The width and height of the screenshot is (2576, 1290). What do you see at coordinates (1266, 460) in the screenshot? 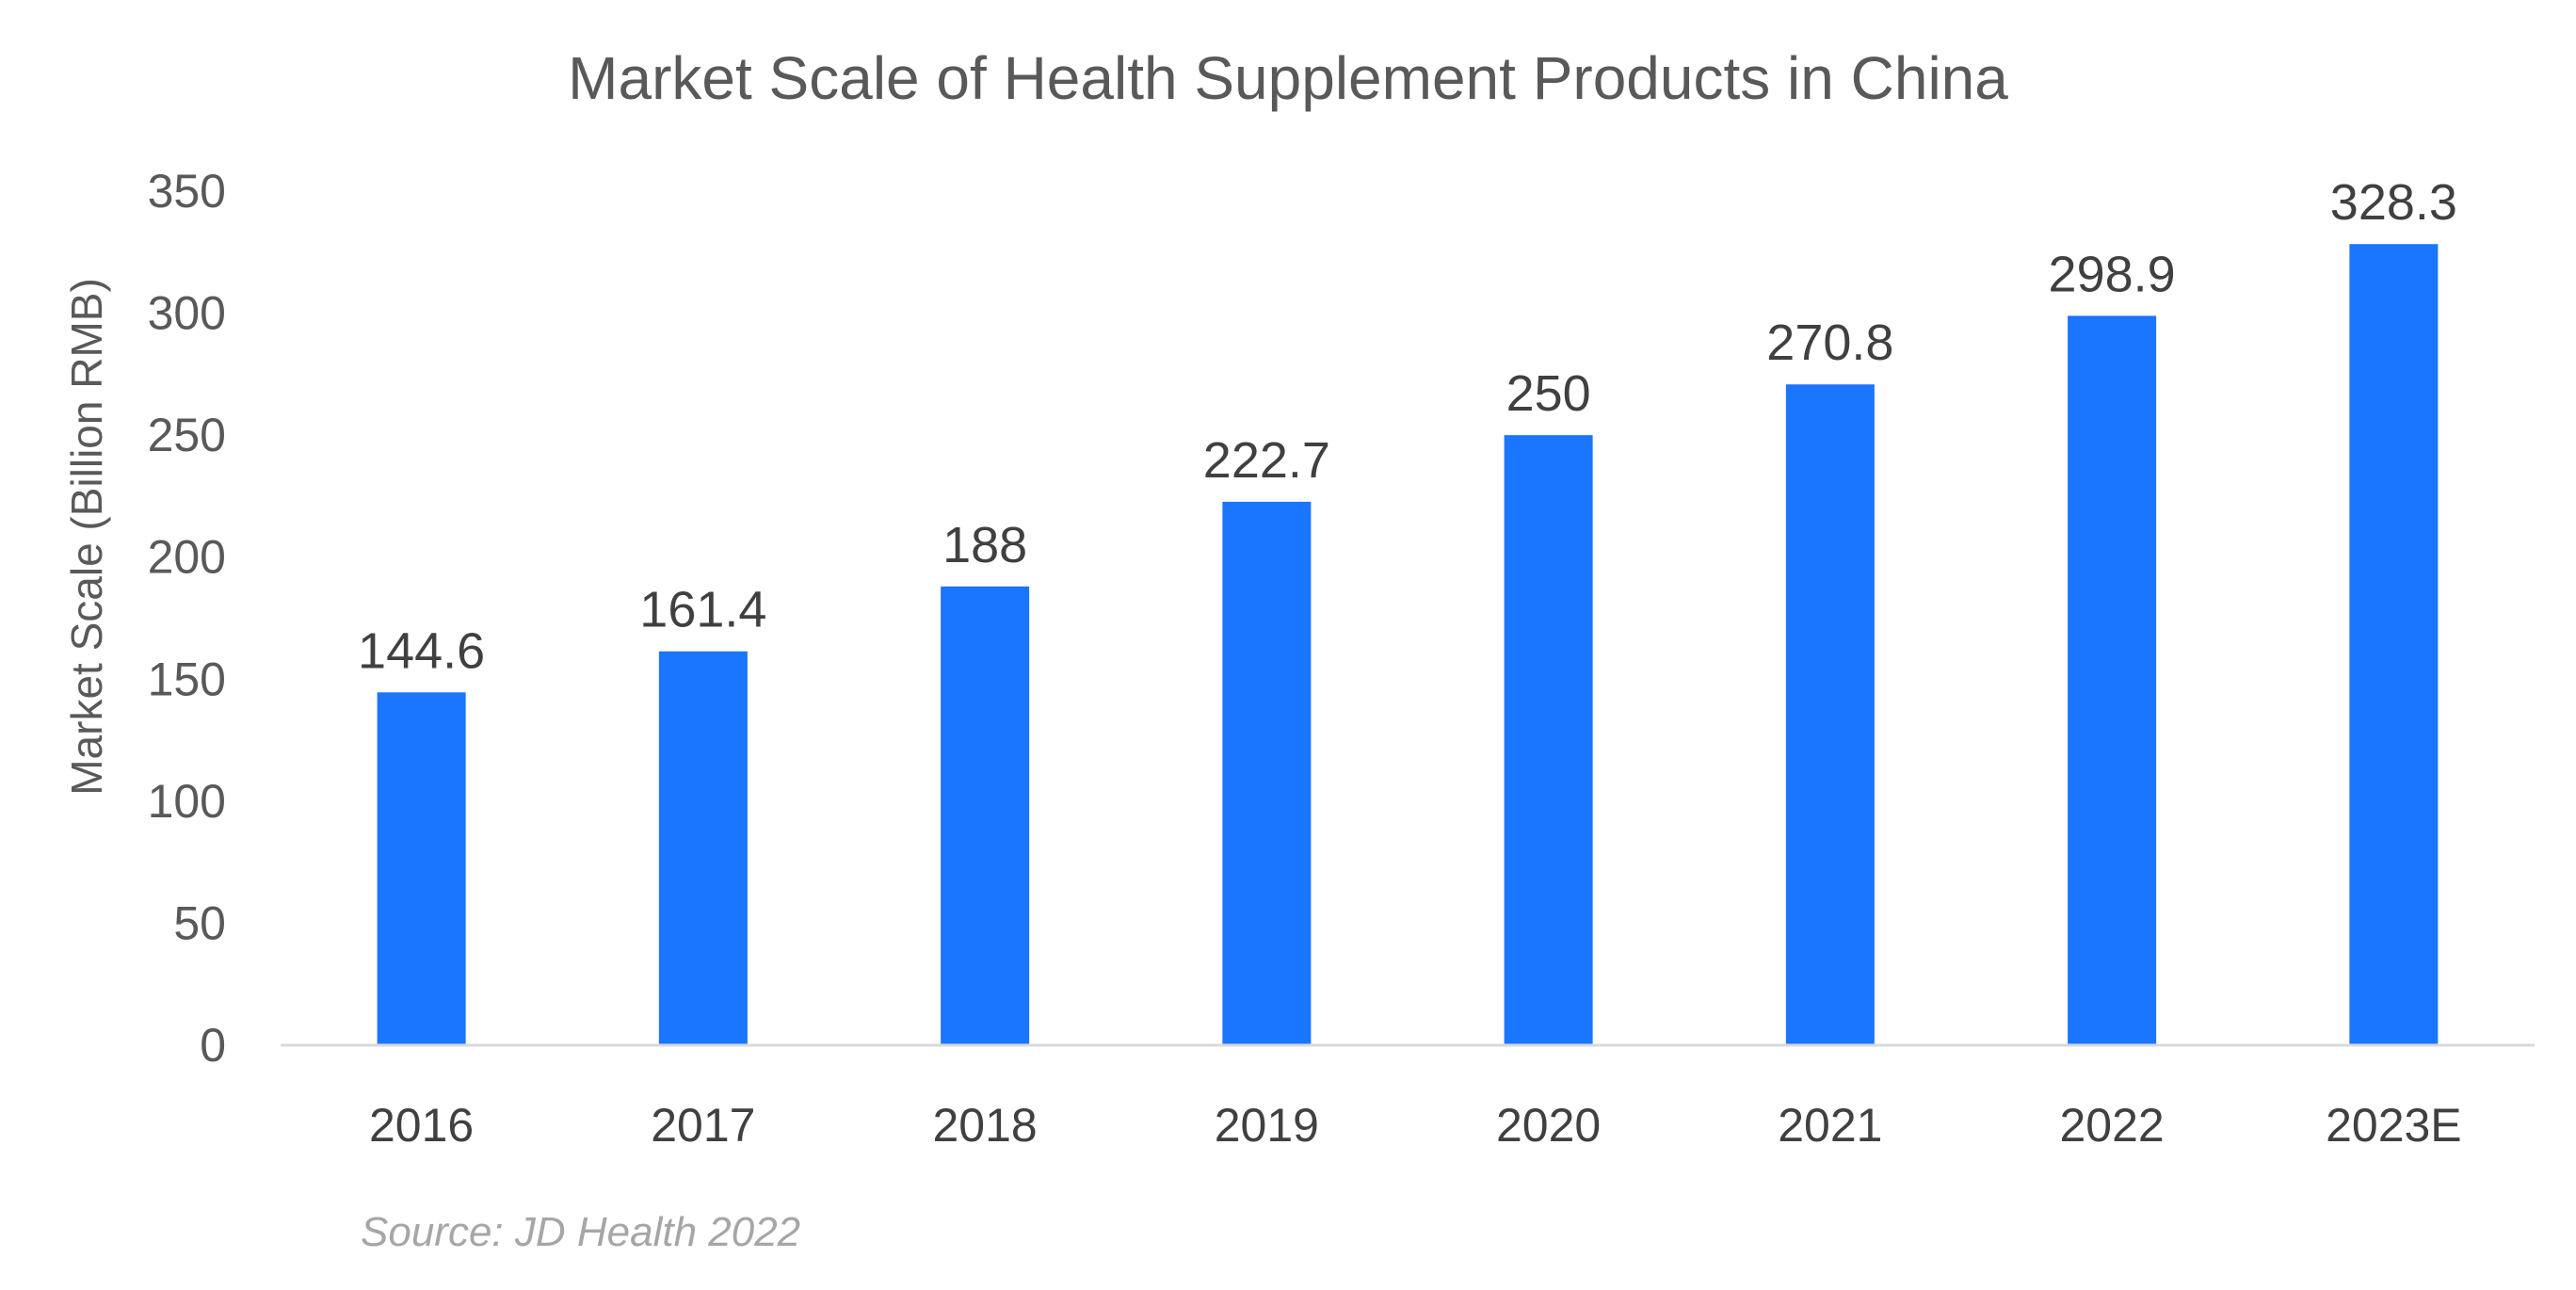
I see `data-label: 222.7` at bounding box center [1266, 460].